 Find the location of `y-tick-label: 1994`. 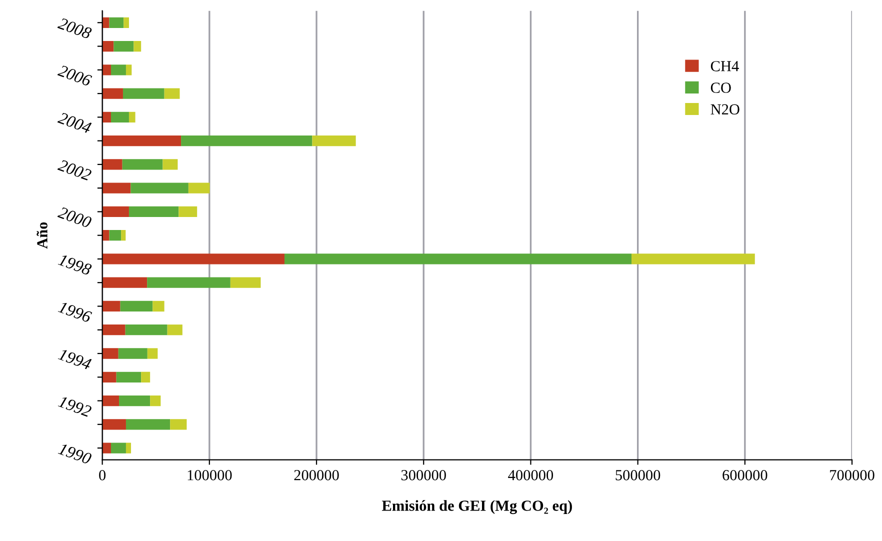

y-tick-label: 1994 is located at coordinates (75, 359).